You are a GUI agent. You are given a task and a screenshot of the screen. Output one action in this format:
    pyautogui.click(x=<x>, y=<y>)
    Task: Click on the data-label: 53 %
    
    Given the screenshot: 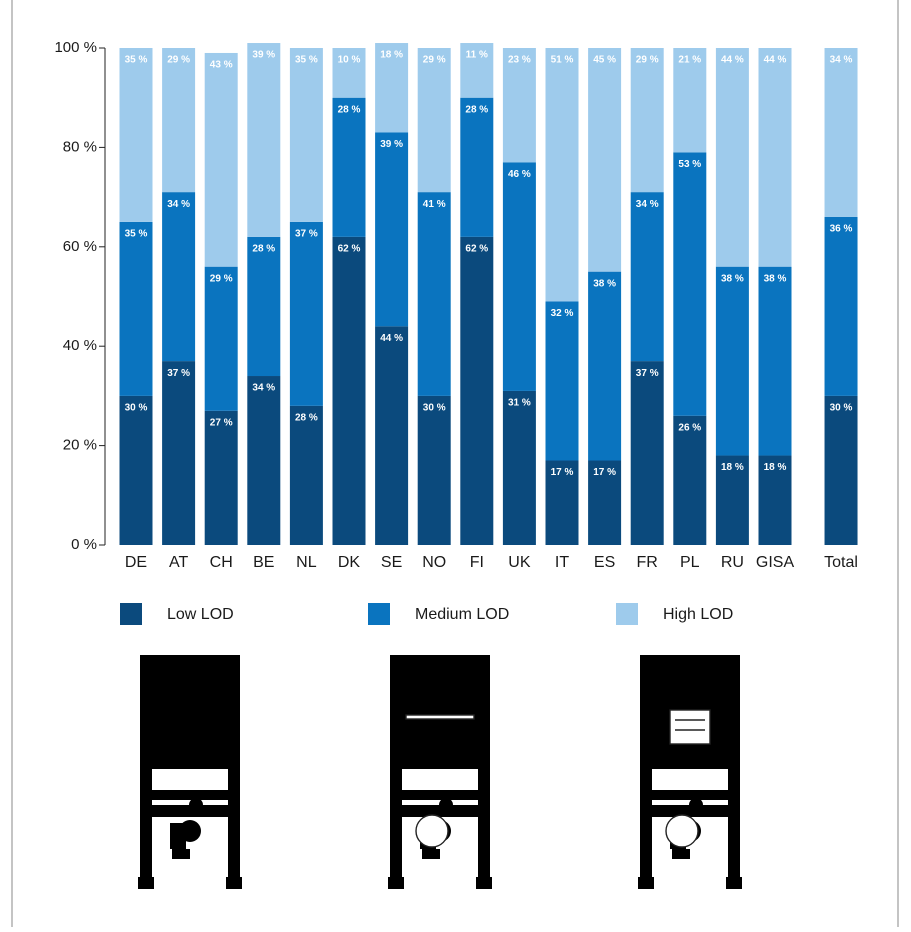 What is the action you would take?
    pyautogui.click(x=689, y=164)
    